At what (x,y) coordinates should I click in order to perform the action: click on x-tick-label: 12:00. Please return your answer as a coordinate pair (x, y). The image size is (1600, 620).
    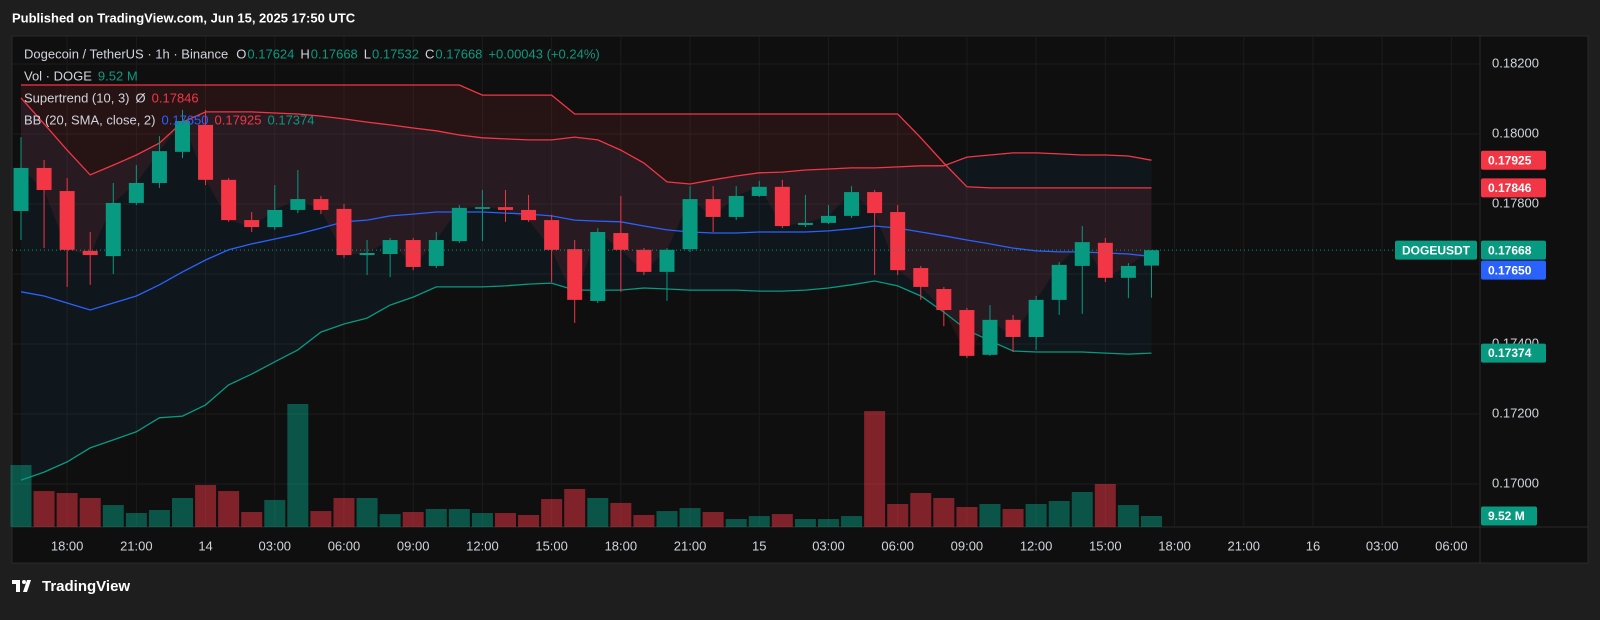
    Looking at the image, I should click on (482, 545).